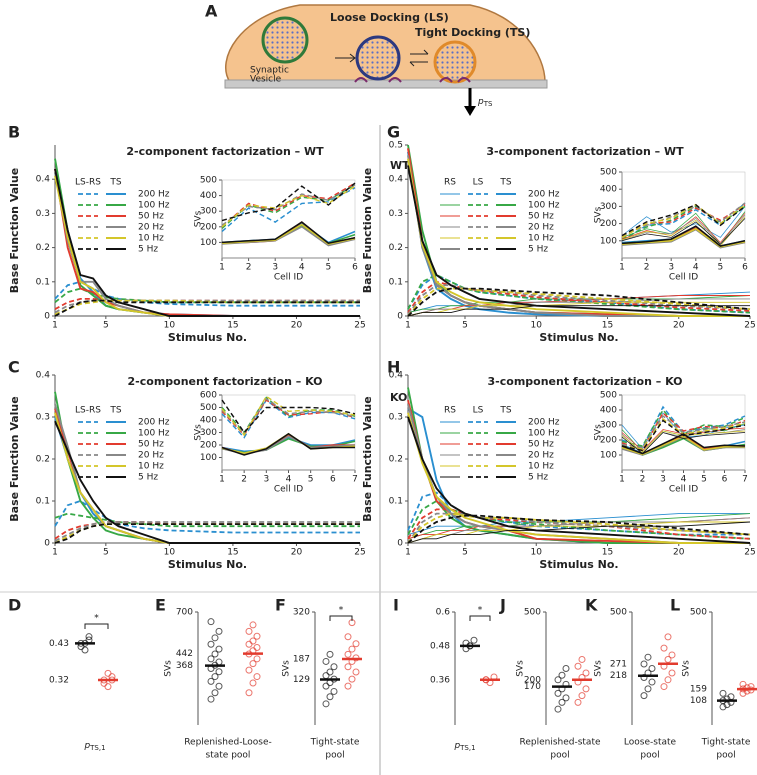 The width and height of the screenshot is (757, 775). Describe the element at coordinates (608, 207) in the screenshot. I see `y-tick-label: 300` at that location.